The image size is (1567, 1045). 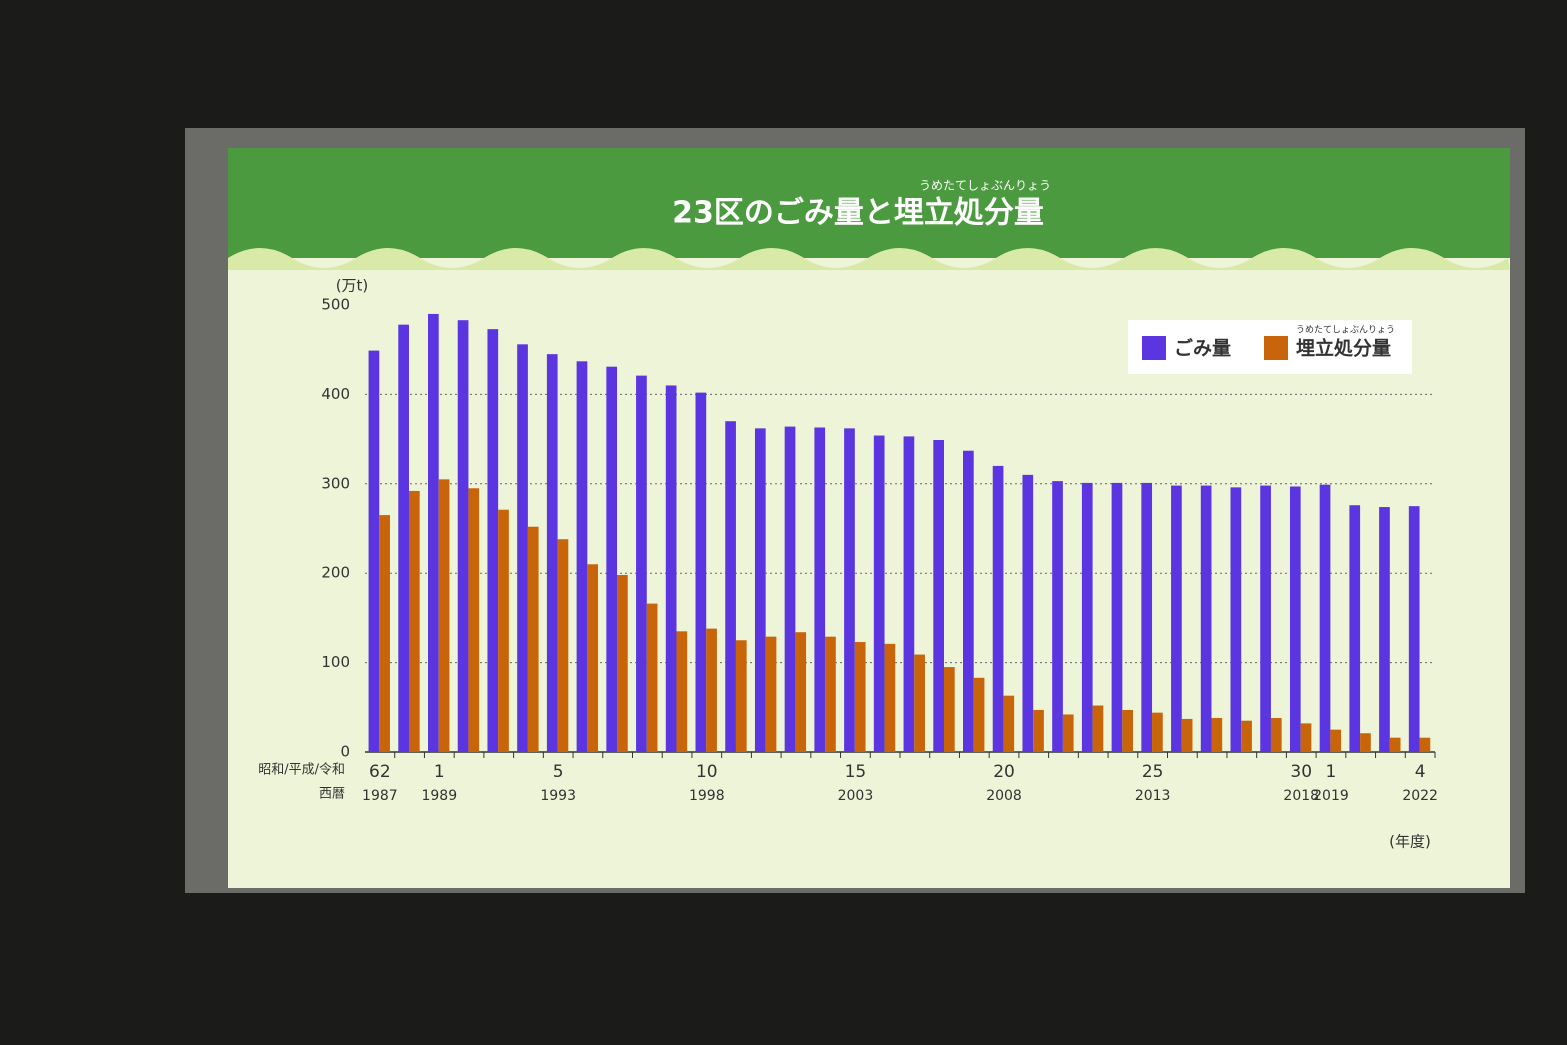 I want to click on legend-ruby: うめたてしょぶんりょう, so click(x=1345, y=330).